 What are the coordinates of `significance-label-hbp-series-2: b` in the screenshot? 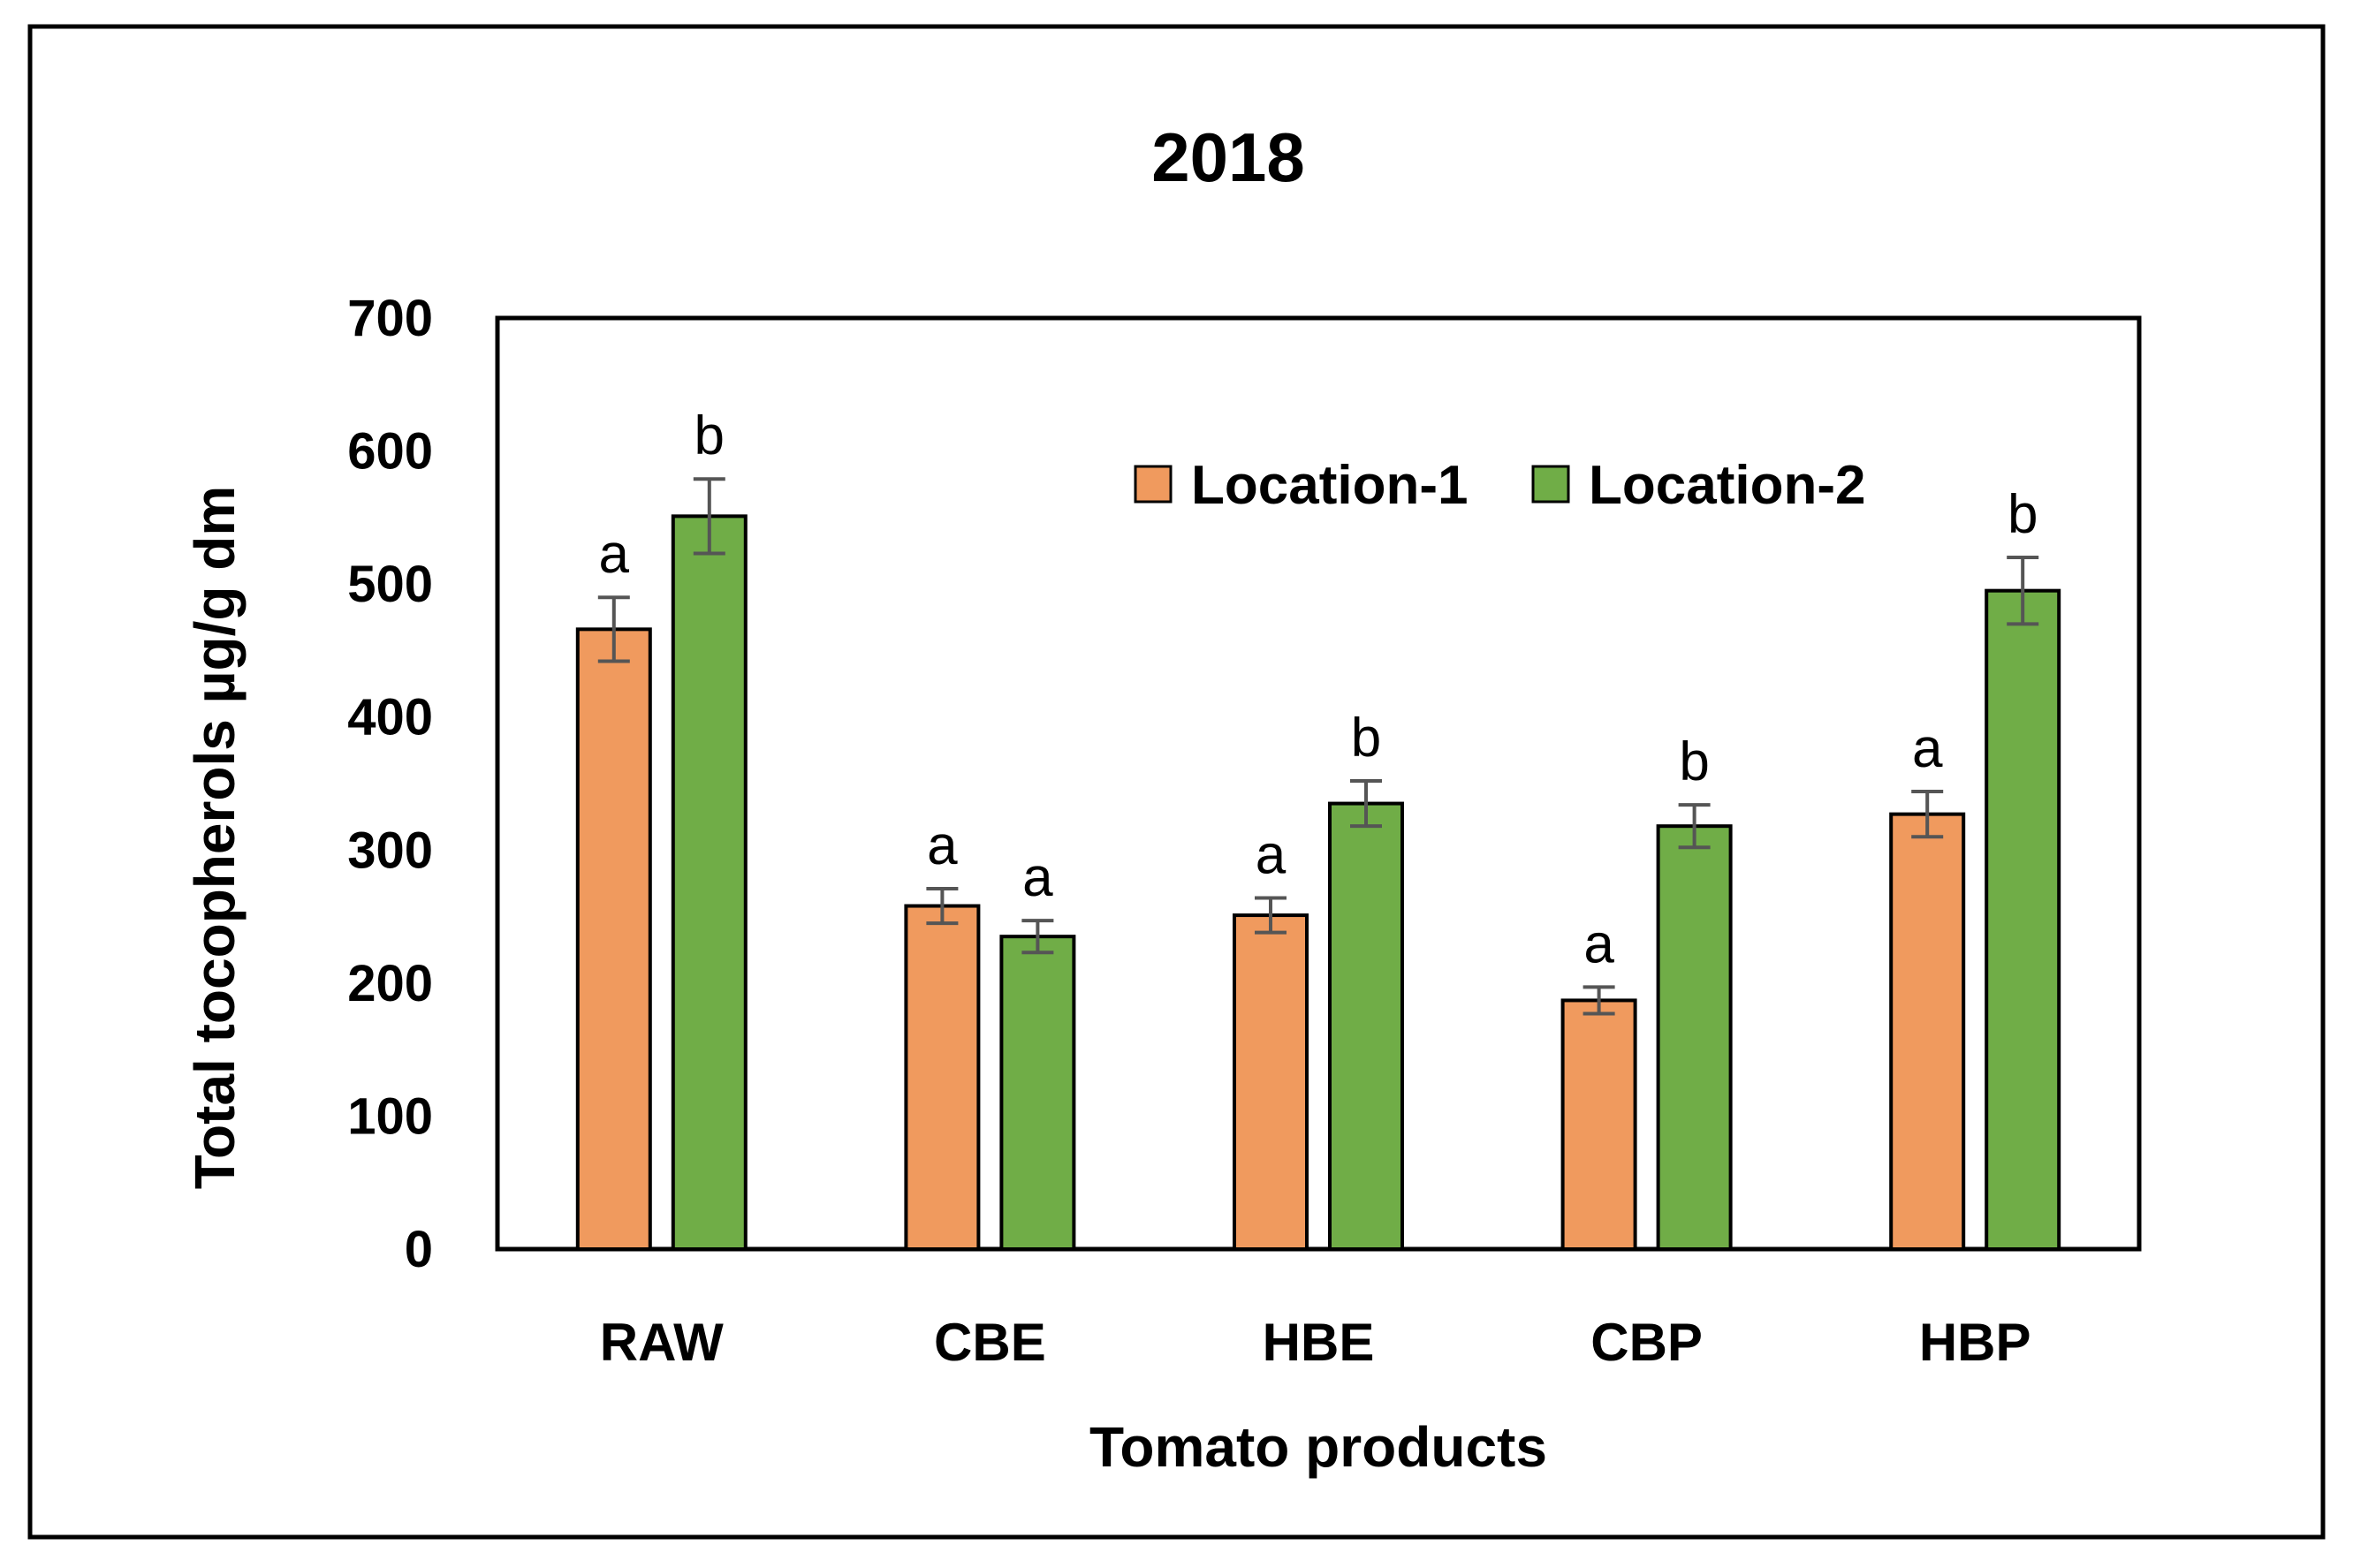 It's located at (2023, 514).